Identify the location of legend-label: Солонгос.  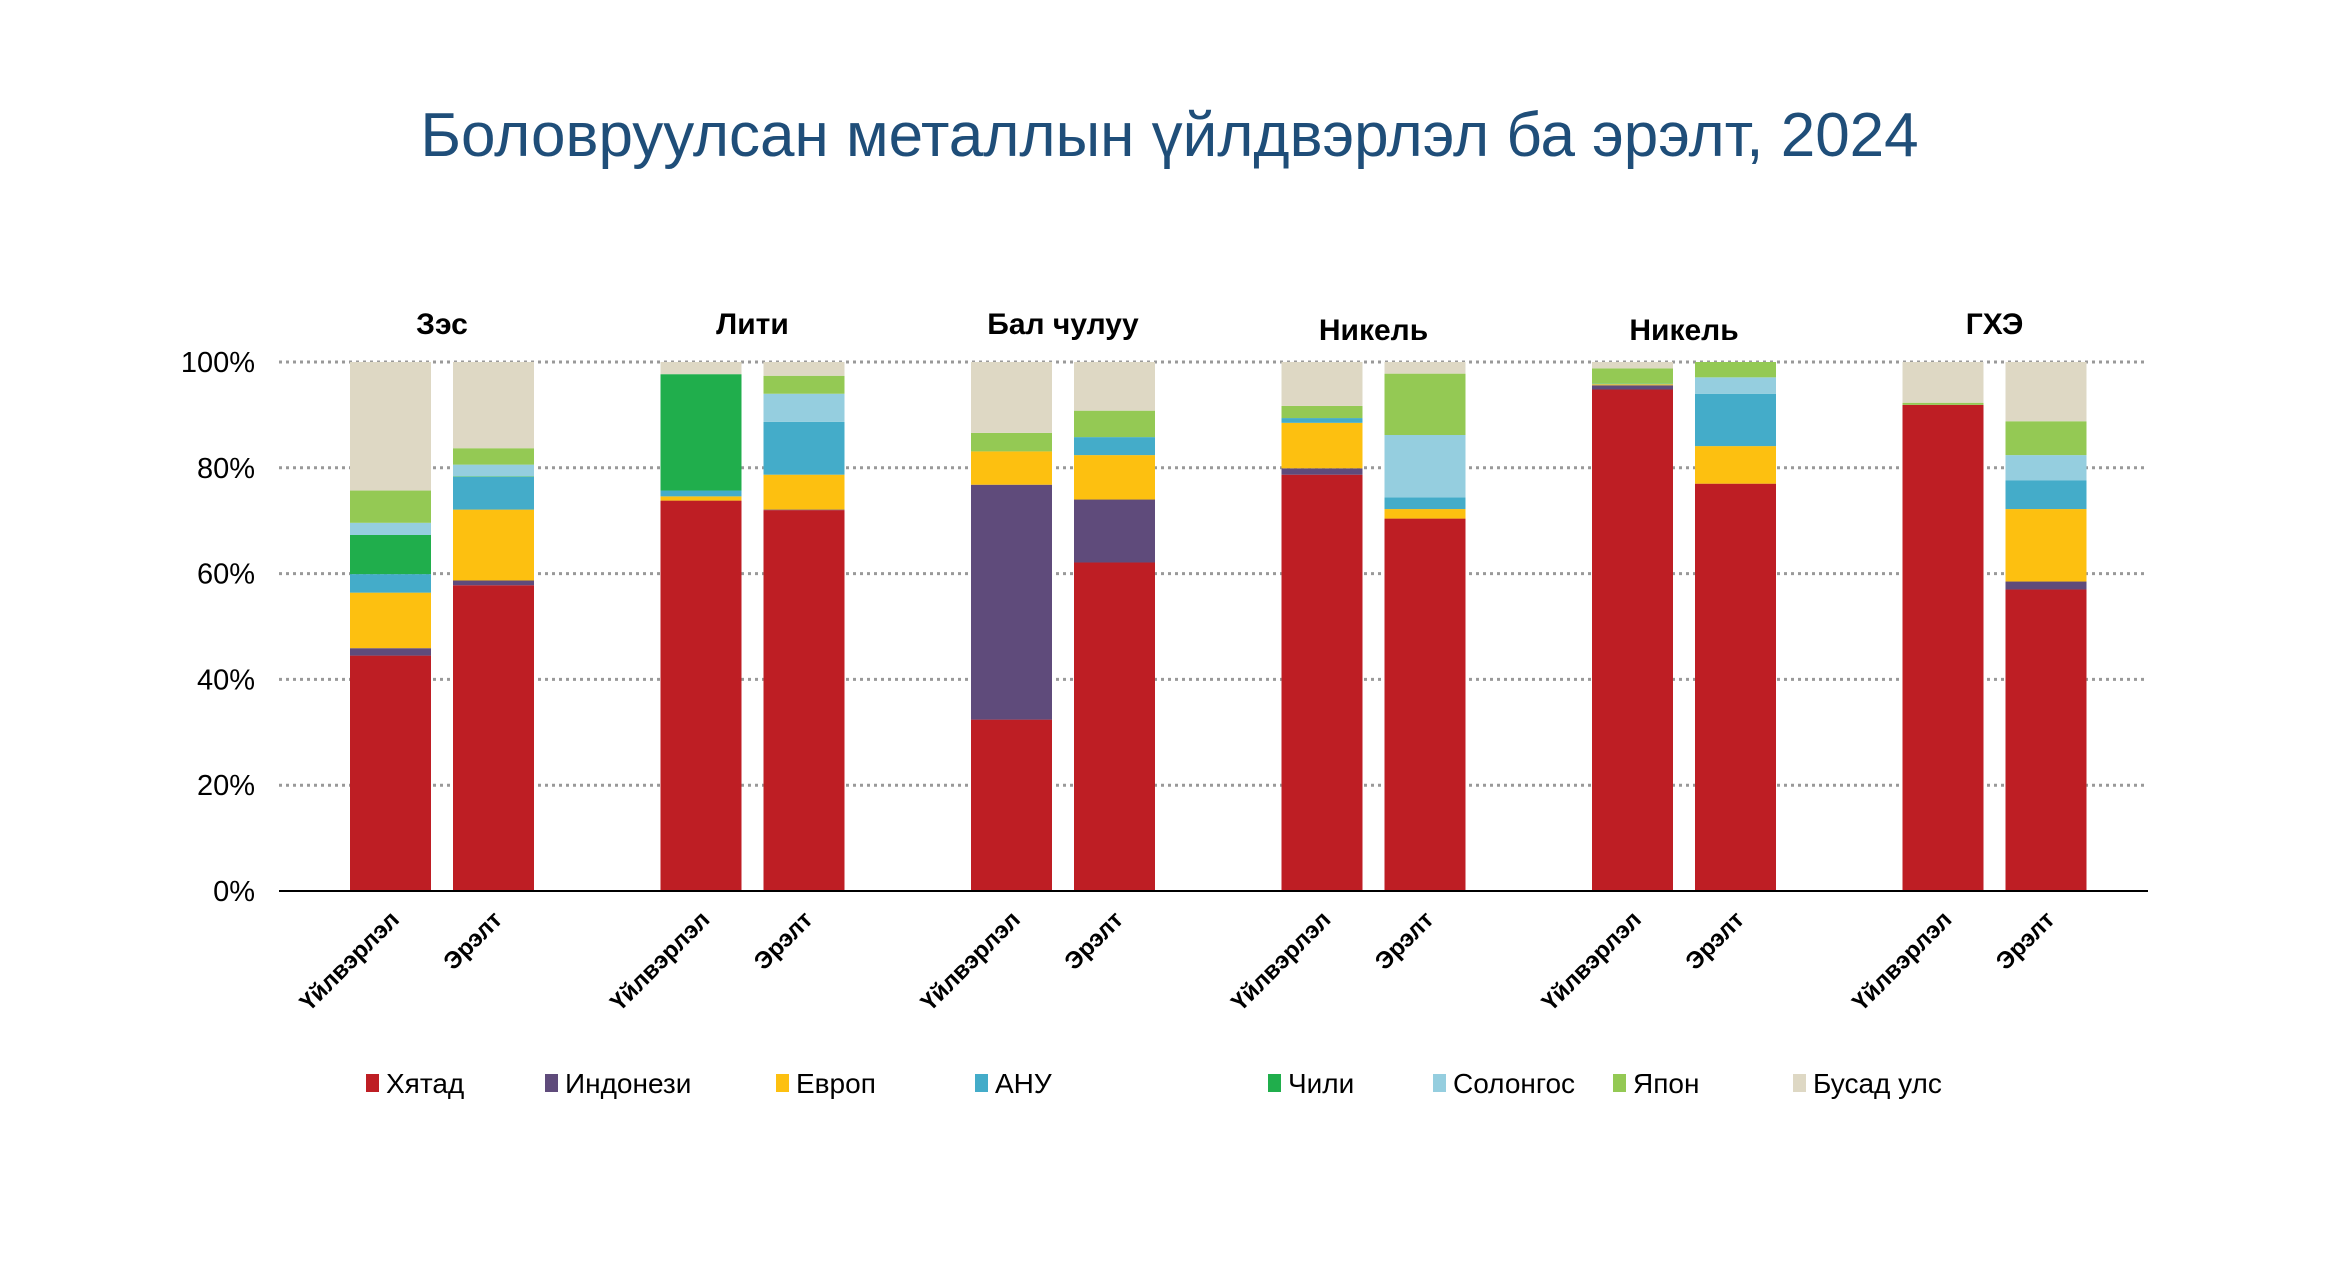
(1514, 1083).